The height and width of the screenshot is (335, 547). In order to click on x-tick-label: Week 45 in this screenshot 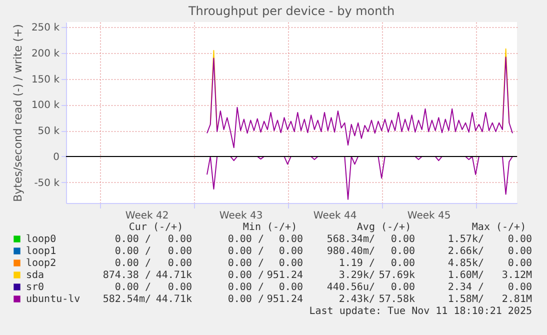, I will do `click(429, 216)`.